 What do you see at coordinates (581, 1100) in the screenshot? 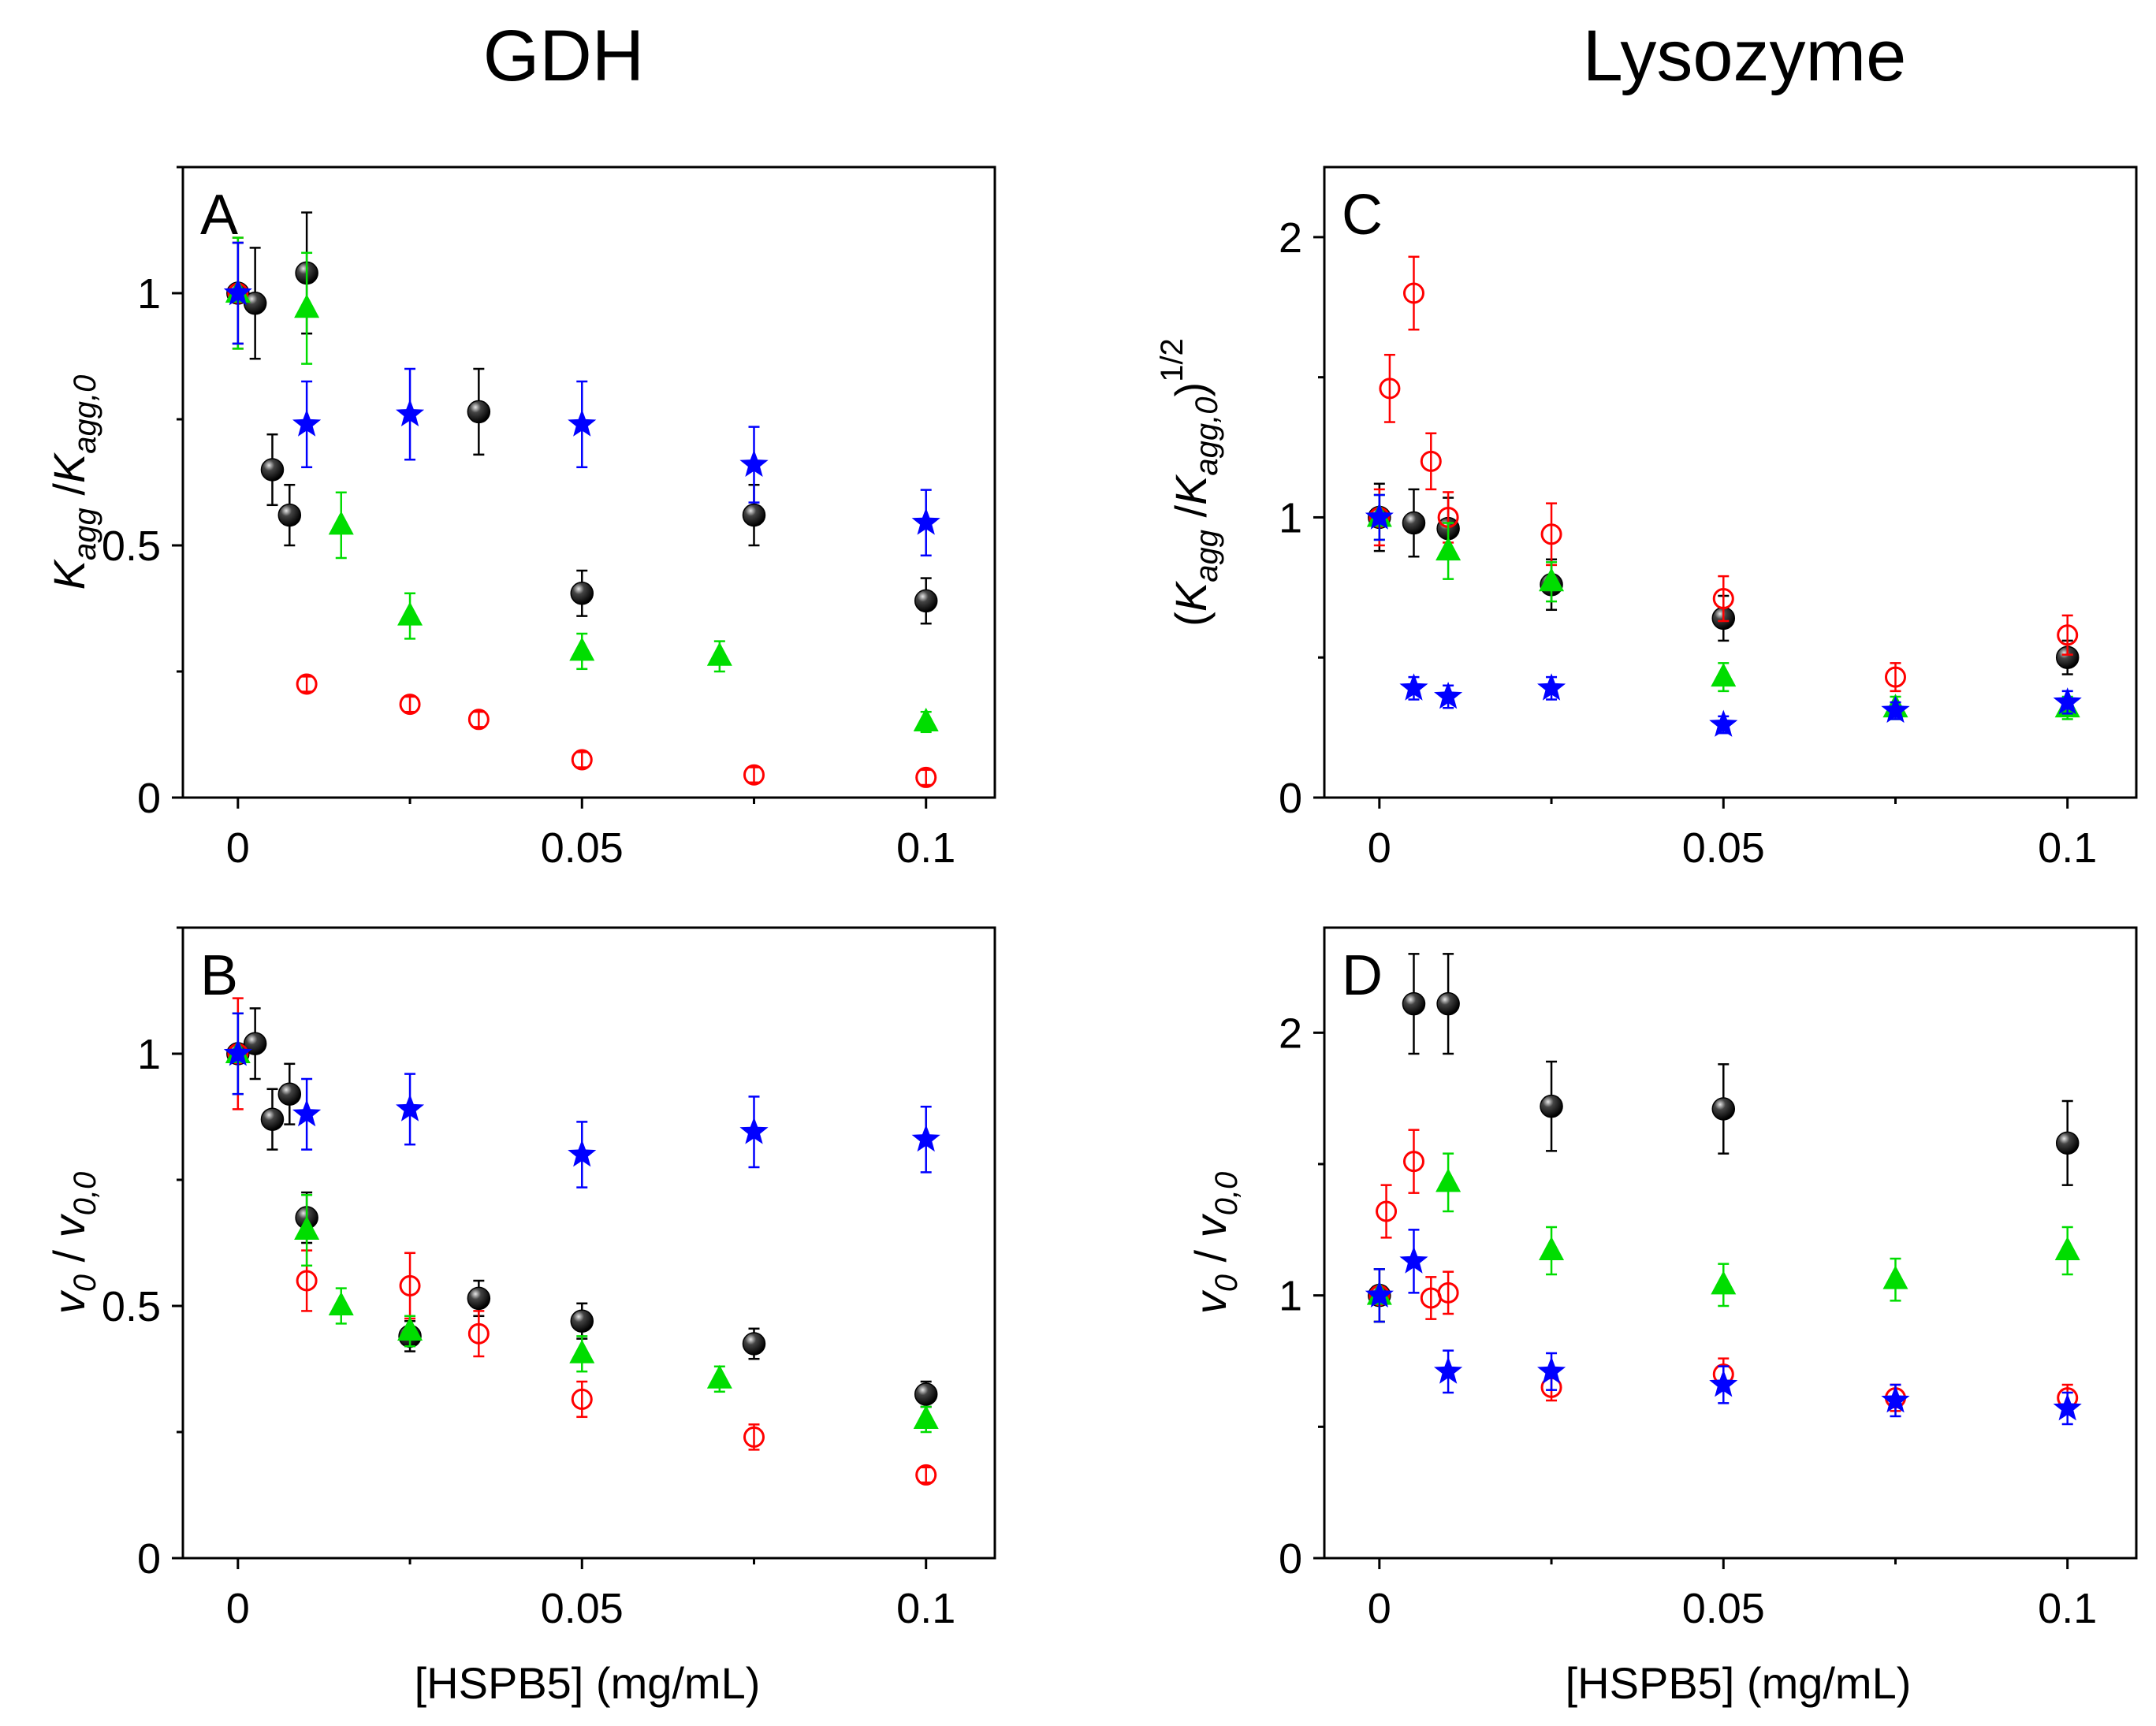
I see `series-blue` at bounding box center [581, 1100].